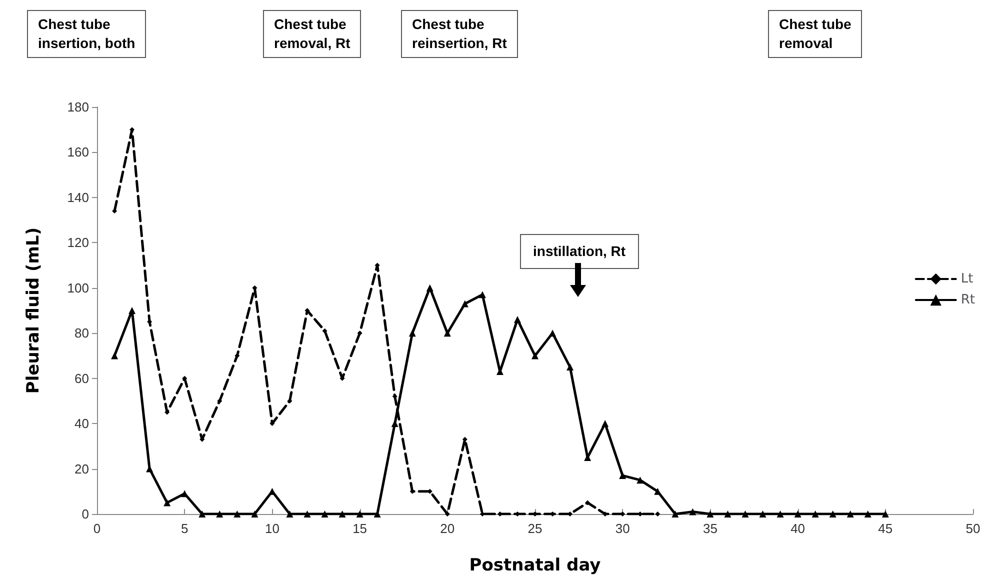 The width and height of the screenshot is (985, 579). I want to click on text: Chest tube reinsertion, Rt, so click(459, 34).